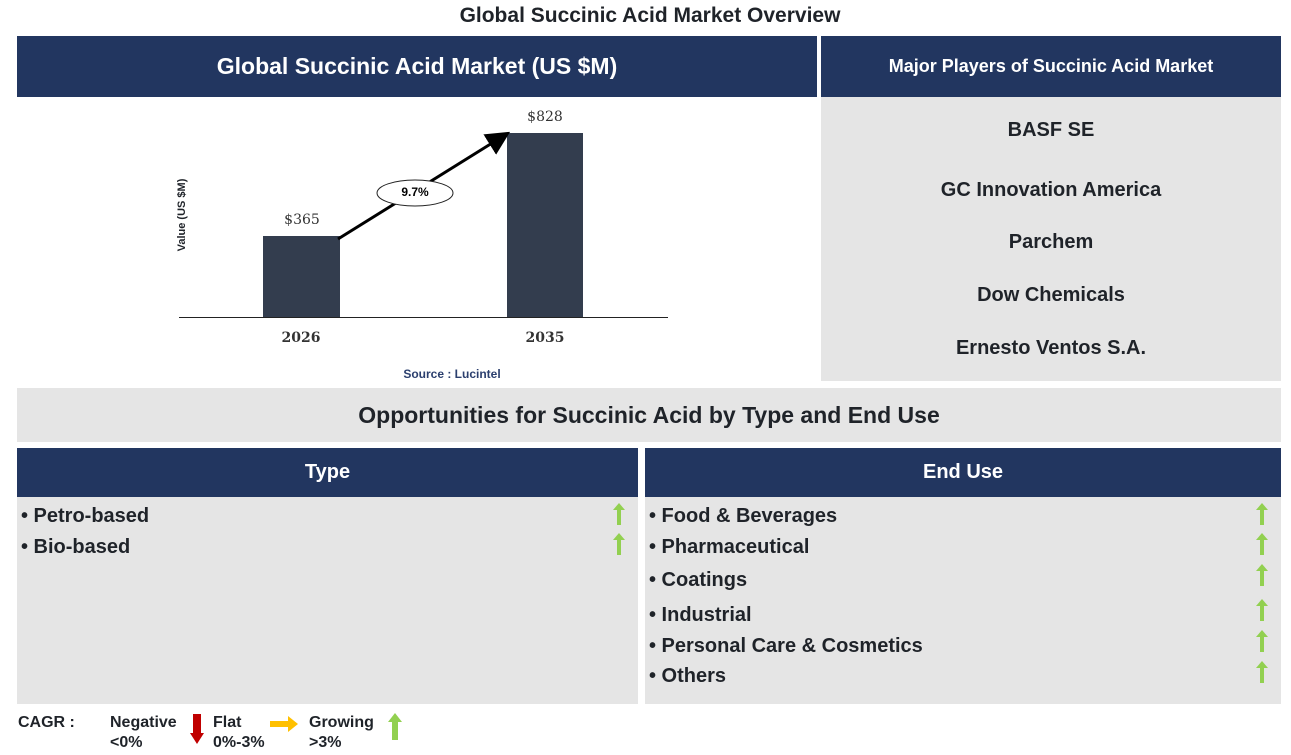 The width and height of the screenshot is (1291, 755). What do you see at coordinates (963, 472) in the screenshot?
I see `end-use-header: End Use` at bounding box center [963, 472].